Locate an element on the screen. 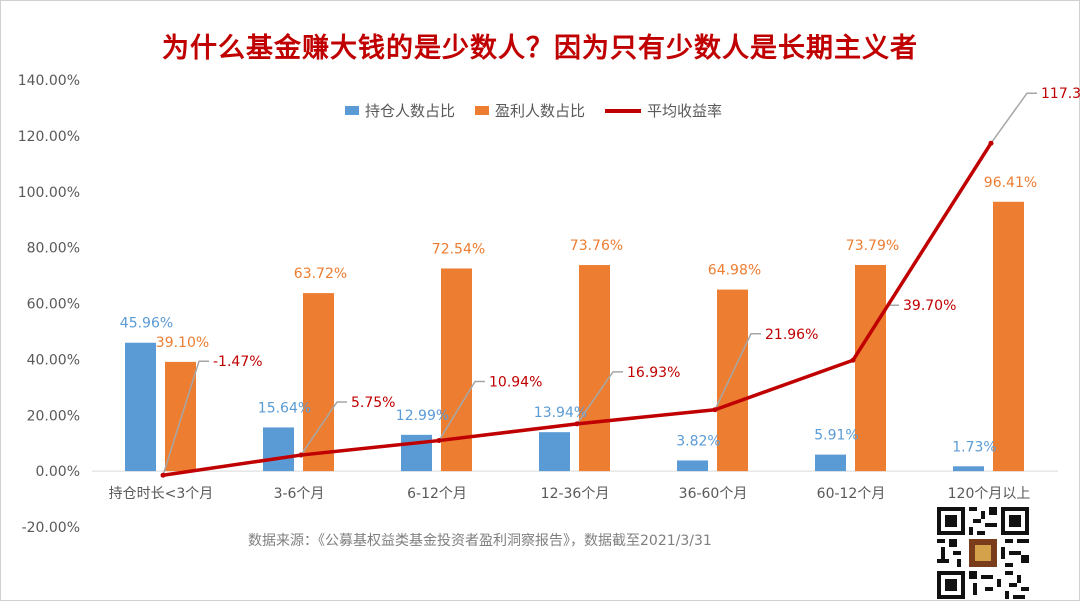 This screenshot has height=601, width=1080. data-label-profit: 96.41% is located at coordinates (1010, 183).